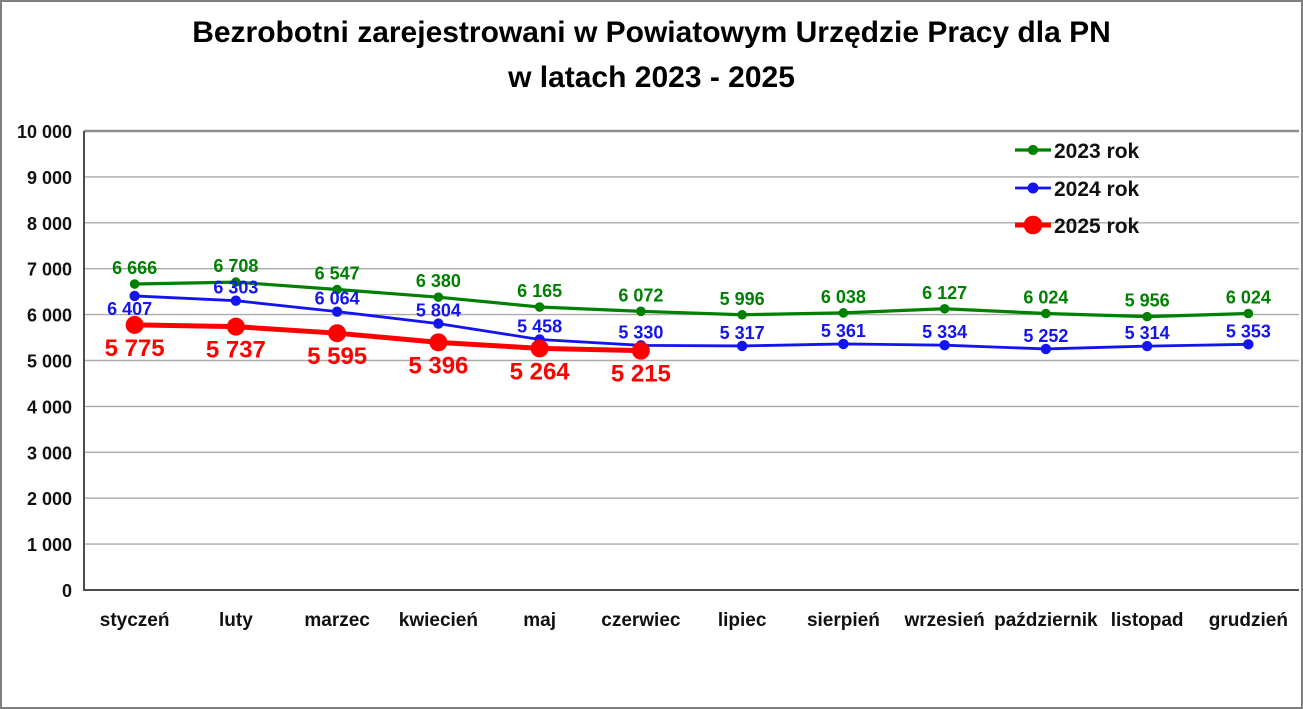 The width and height of the screenshot is (1303, 709). Describe the element at coordinates (134, 268) in the screenshot. I see `data-label-2023-rok: 6 666` at that location.